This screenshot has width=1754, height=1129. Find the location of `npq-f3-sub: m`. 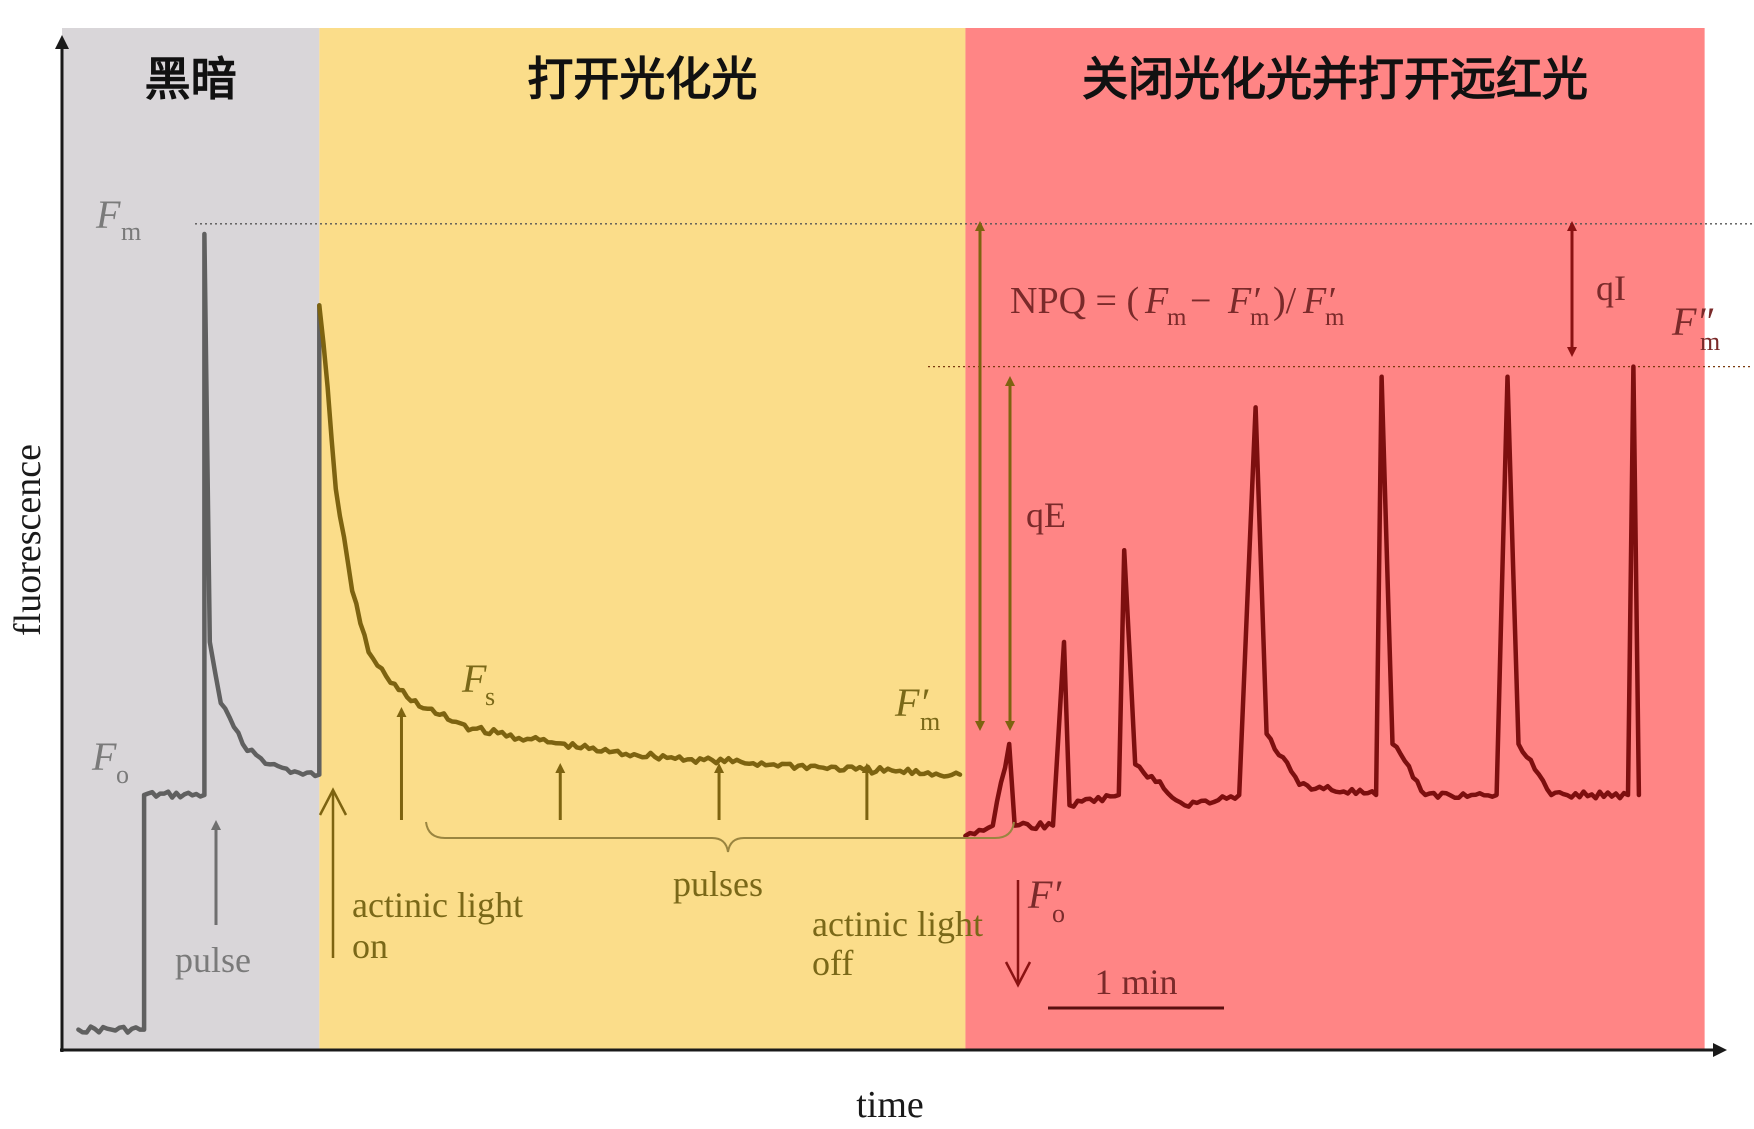

npq-f3-sub: m is located at coordinates (1335, 317).